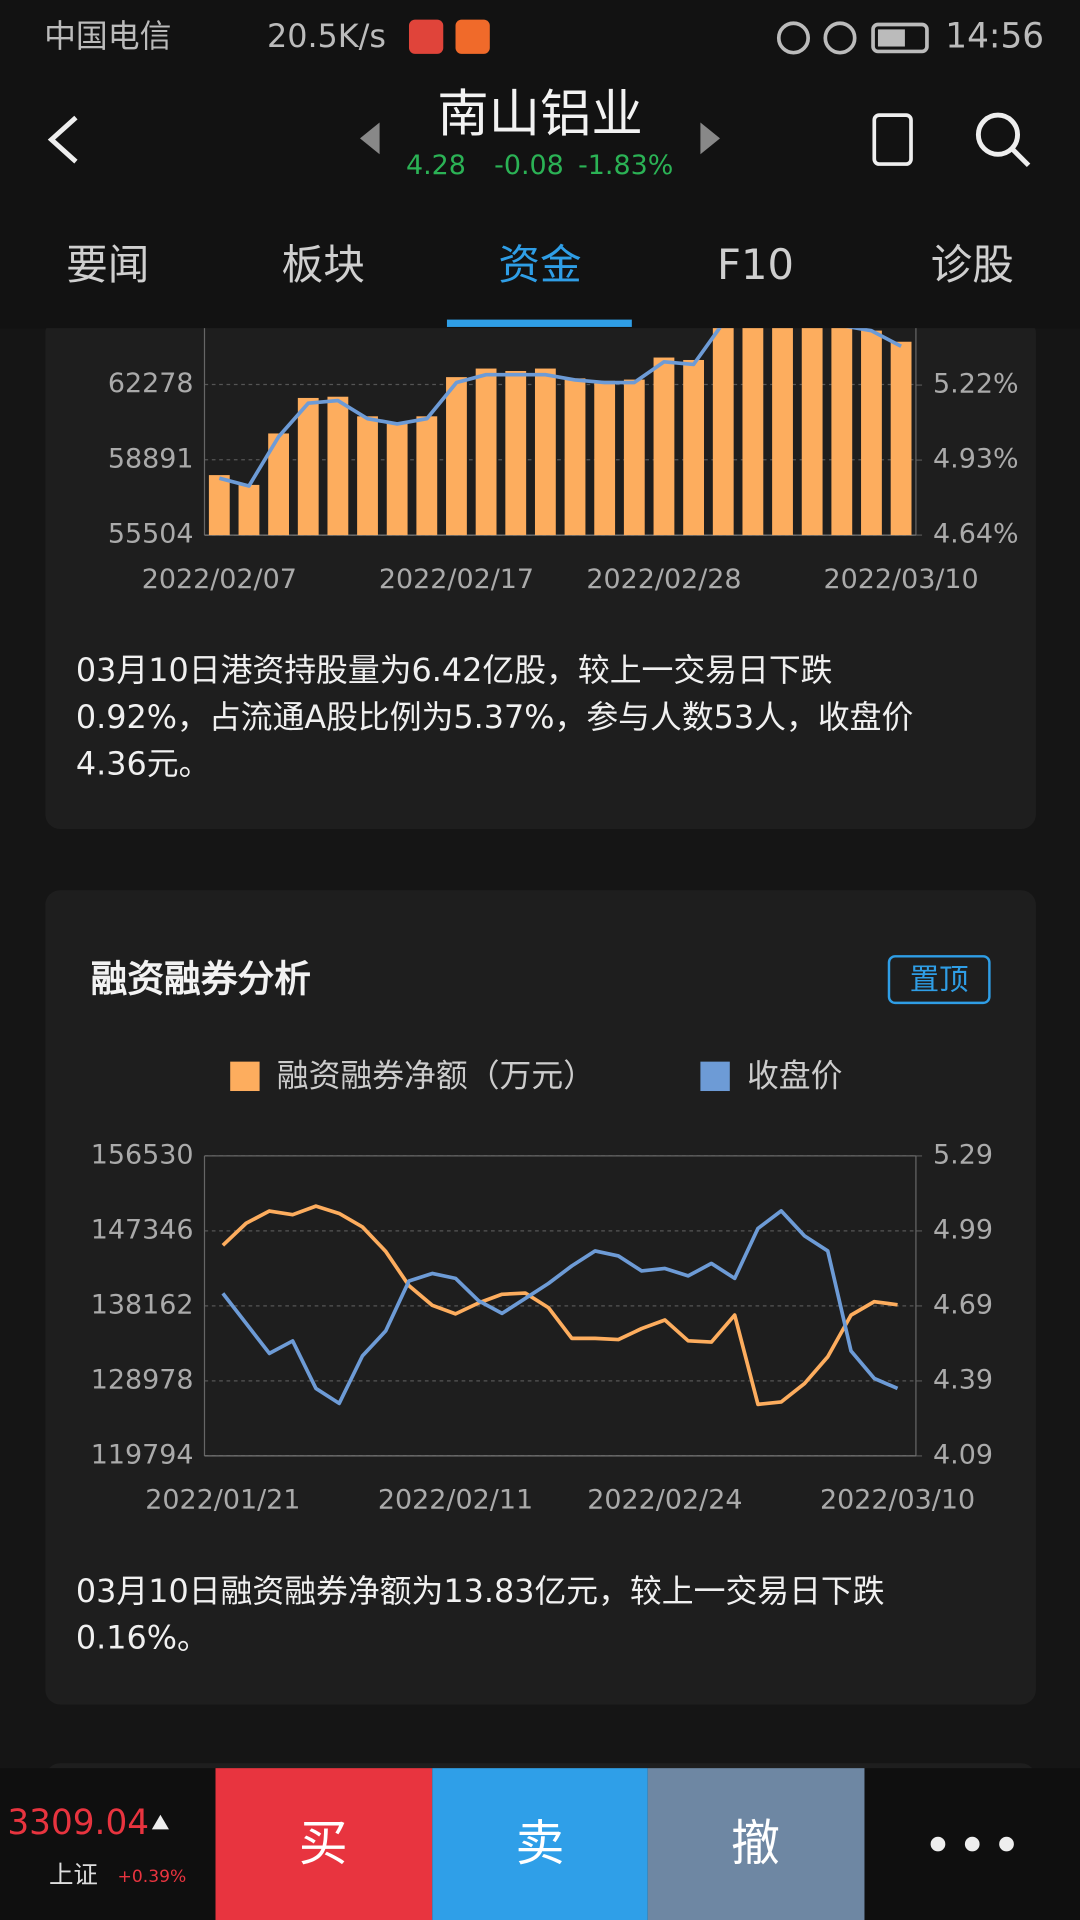 Image resolution: width=1080 pixels, height=1920 pixels. I want to click on y2-tick-label: 4.09, so click(963, 1454).